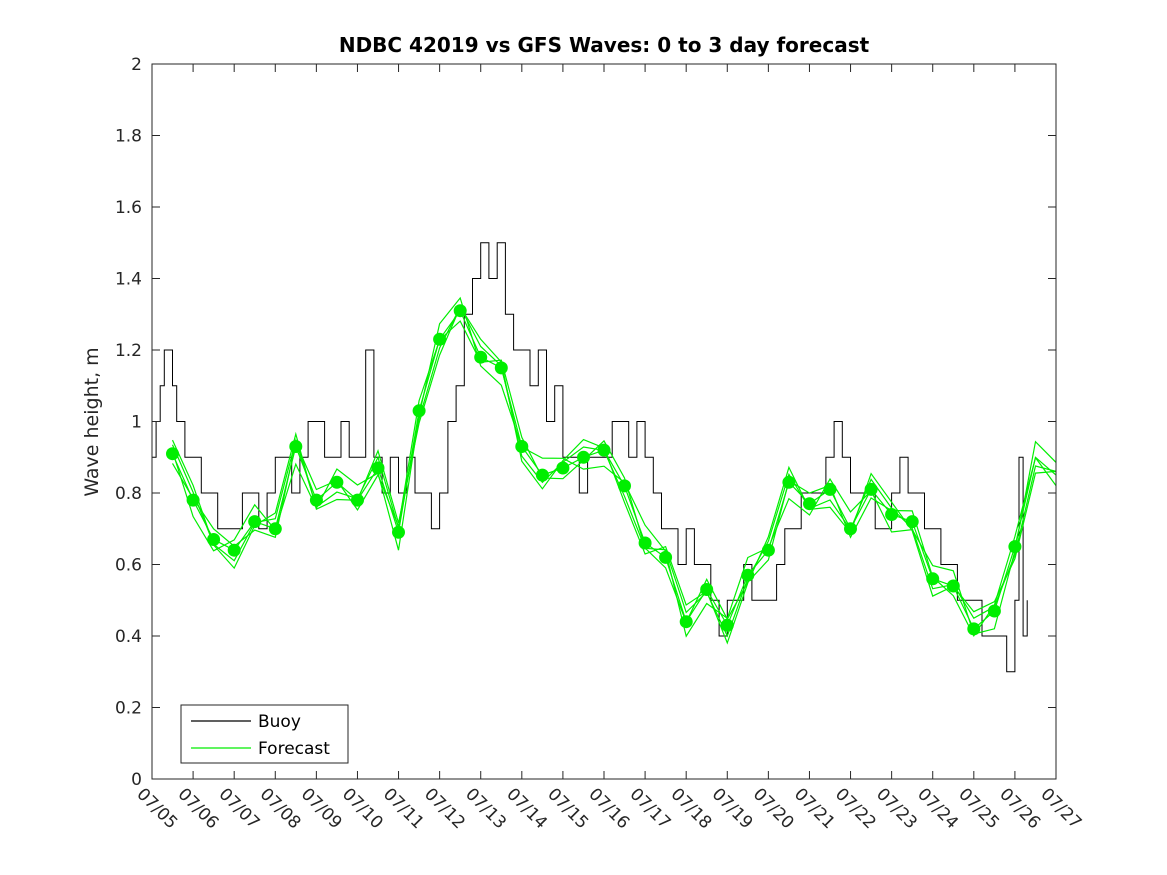  I want to click on y-tick-label: 2, so click(136, 65).